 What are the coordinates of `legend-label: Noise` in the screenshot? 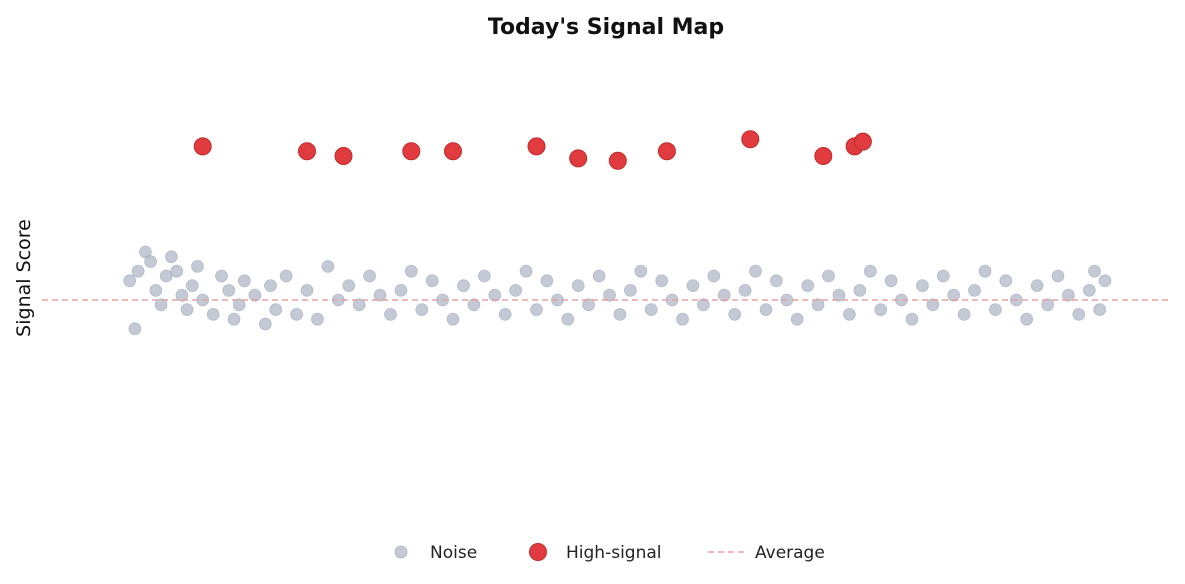 It's located at (453, 553).